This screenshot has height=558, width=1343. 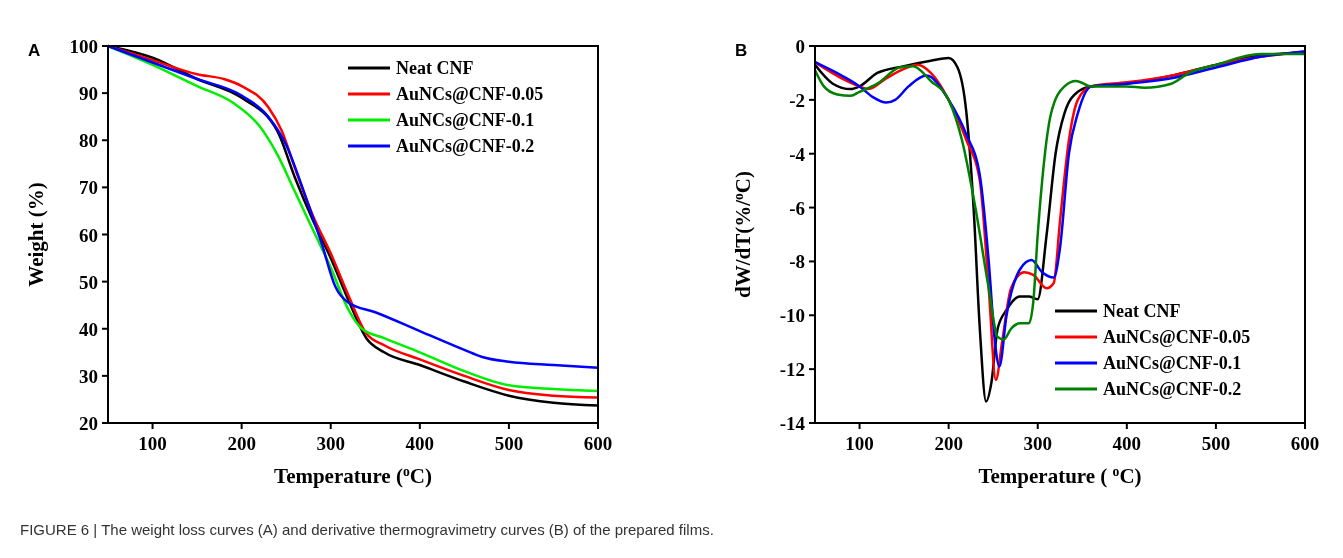 What do you see at coordinates (797, 154) in the screenshot?
I see `y-tick-label: -4` at bounding box center [797, 154].